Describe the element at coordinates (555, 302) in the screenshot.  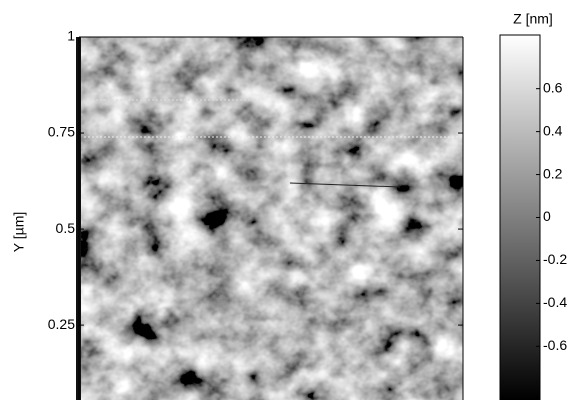
I see `colorbar-tick-label: -0.4` at that location.